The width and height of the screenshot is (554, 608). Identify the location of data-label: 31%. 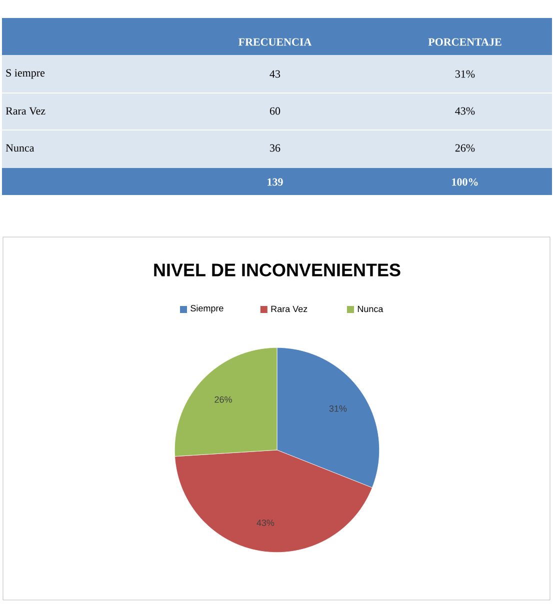
(338, 408).